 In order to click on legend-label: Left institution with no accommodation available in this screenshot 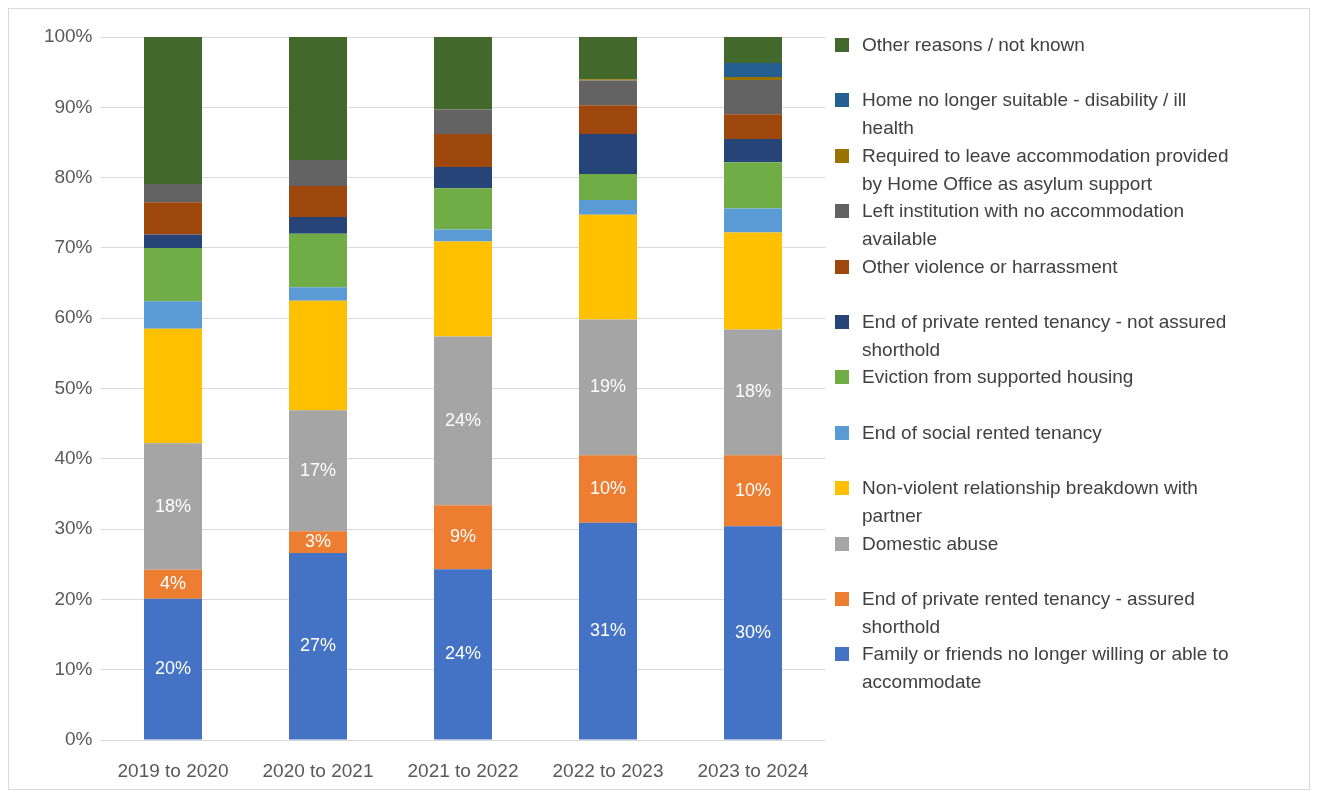, I will do `click(1024, 225)`.